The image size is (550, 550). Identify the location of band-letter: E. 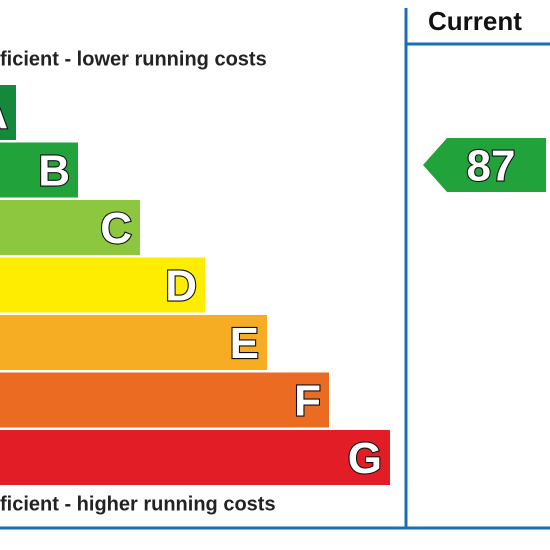
(244, 343).